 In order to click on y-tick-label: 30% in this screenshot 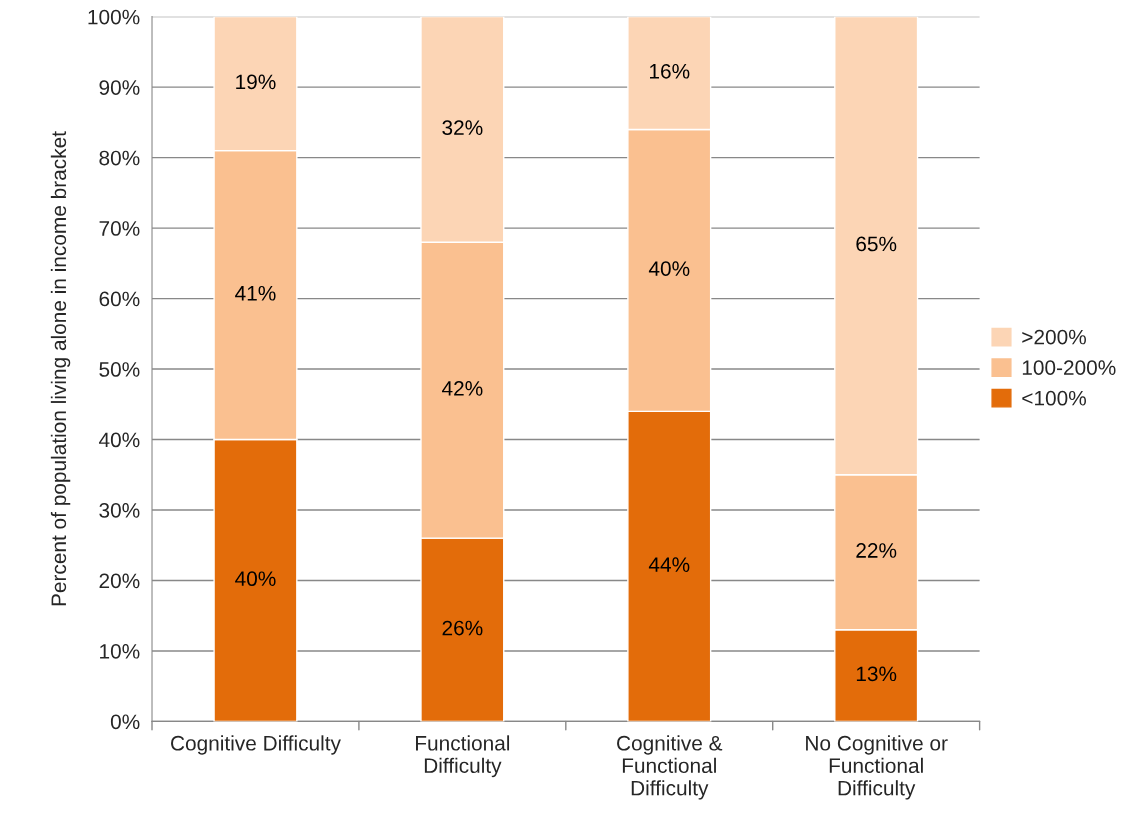, I will do `click(119, 510)`.